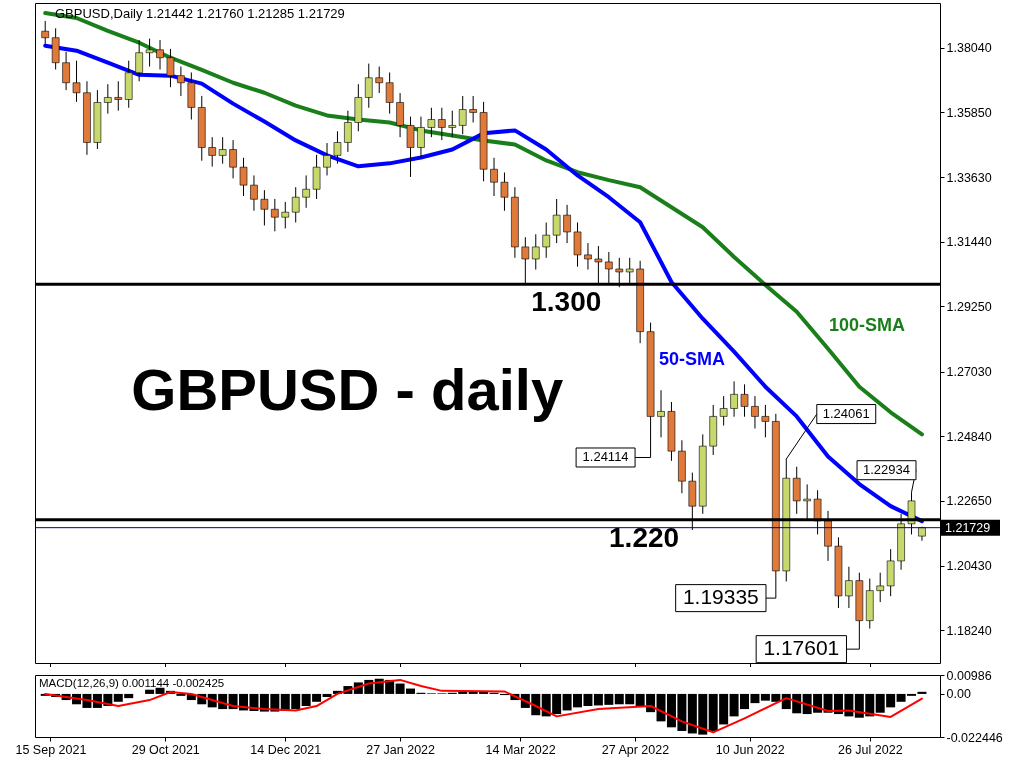 The width and height of the screenshot is (1024, 768). Describe the element at coordinates (750, 749) in the screenshot. I see `x-tick-label: 10 Jun 2022` at that location.